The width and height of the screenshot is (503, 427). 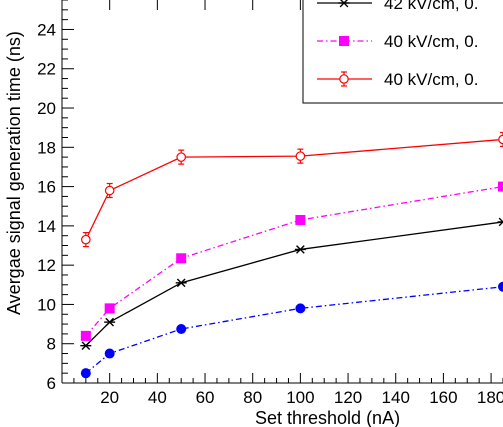 What do you see at coordinates (252, 397) in the screenshot?
I see `x-tick-label: 80` at bounding box center [252, 397].